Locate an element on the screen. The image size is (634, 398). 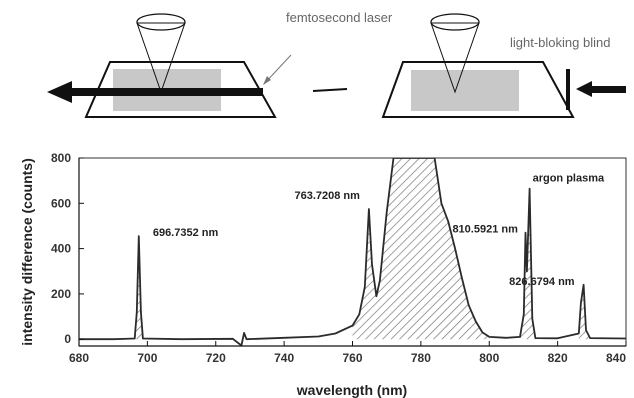
x-tick-label: 720 is located at coordinates (216, 358).